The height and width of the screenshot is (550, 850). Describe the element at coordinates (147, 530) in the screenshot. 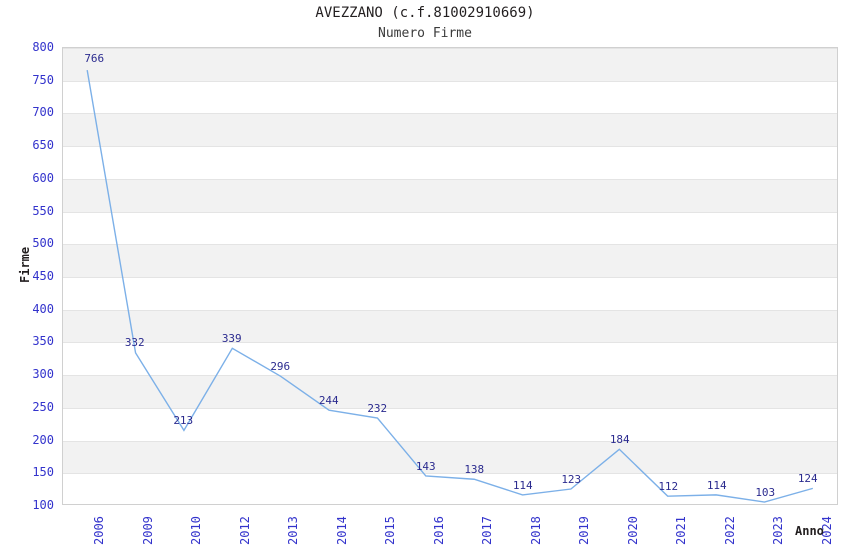

I see `x-tick-label: 2009` at that location.